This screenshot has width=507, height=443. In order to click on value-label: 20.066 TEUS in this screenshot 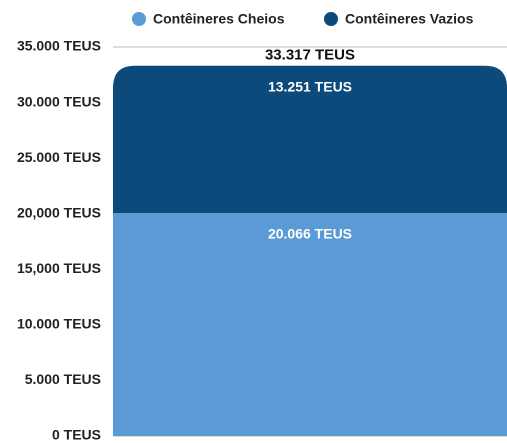, I will do `click(310, 234)`.